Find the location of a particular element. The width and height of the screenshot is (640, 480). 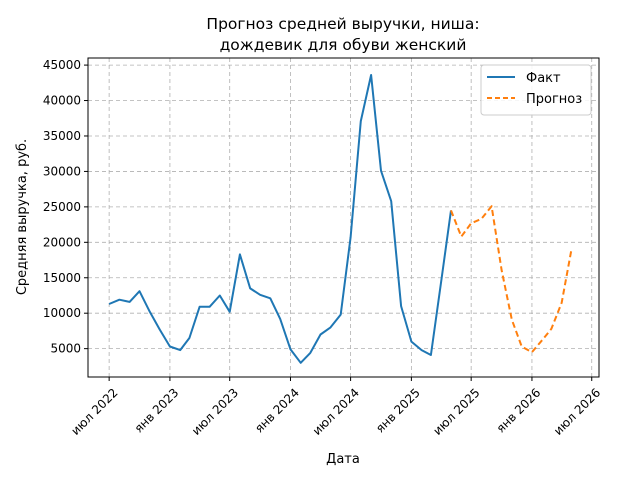

x-tick-label: июл 2026 is located at coordinates (577, 412).